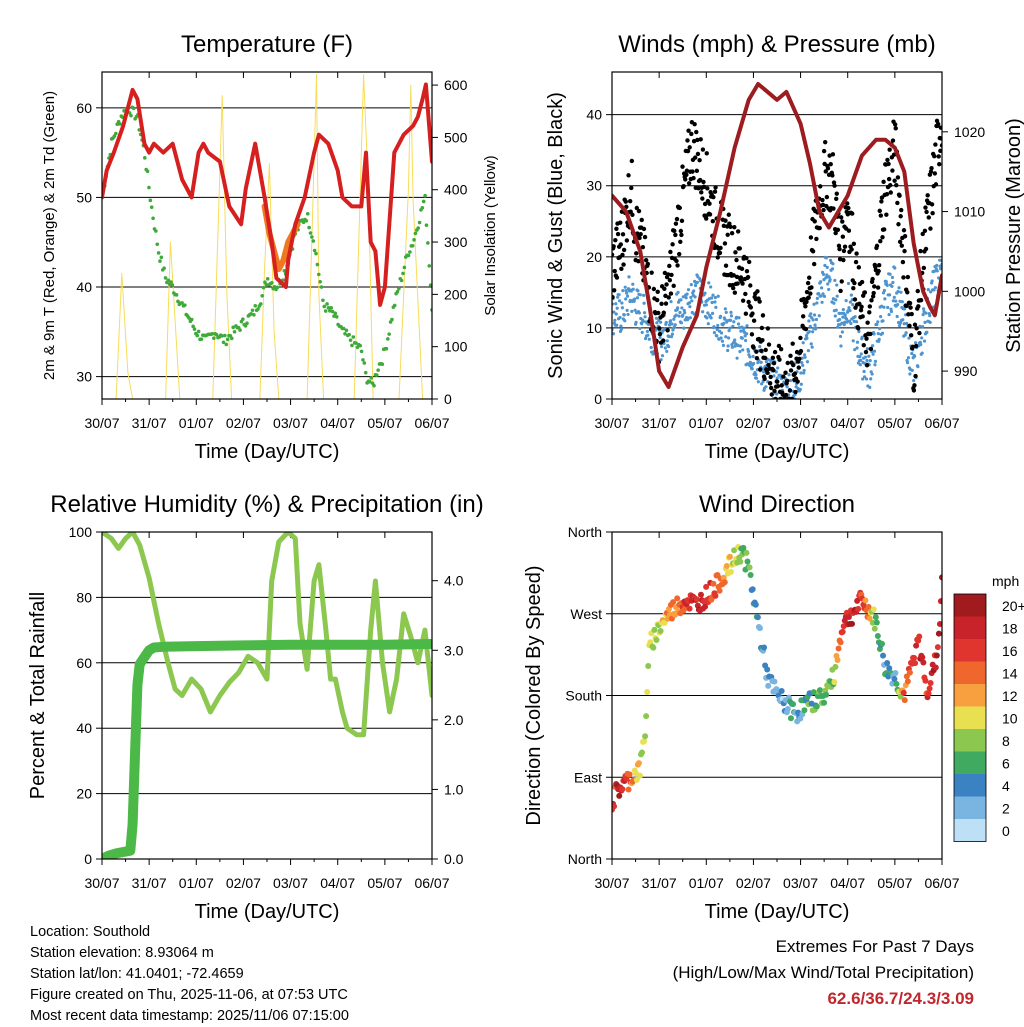 The height and width of the screenshot is (1027, 1024). Describe the element at coordinates (267, 635) in the screenshot. I see `series-relative-humidity` at that location.